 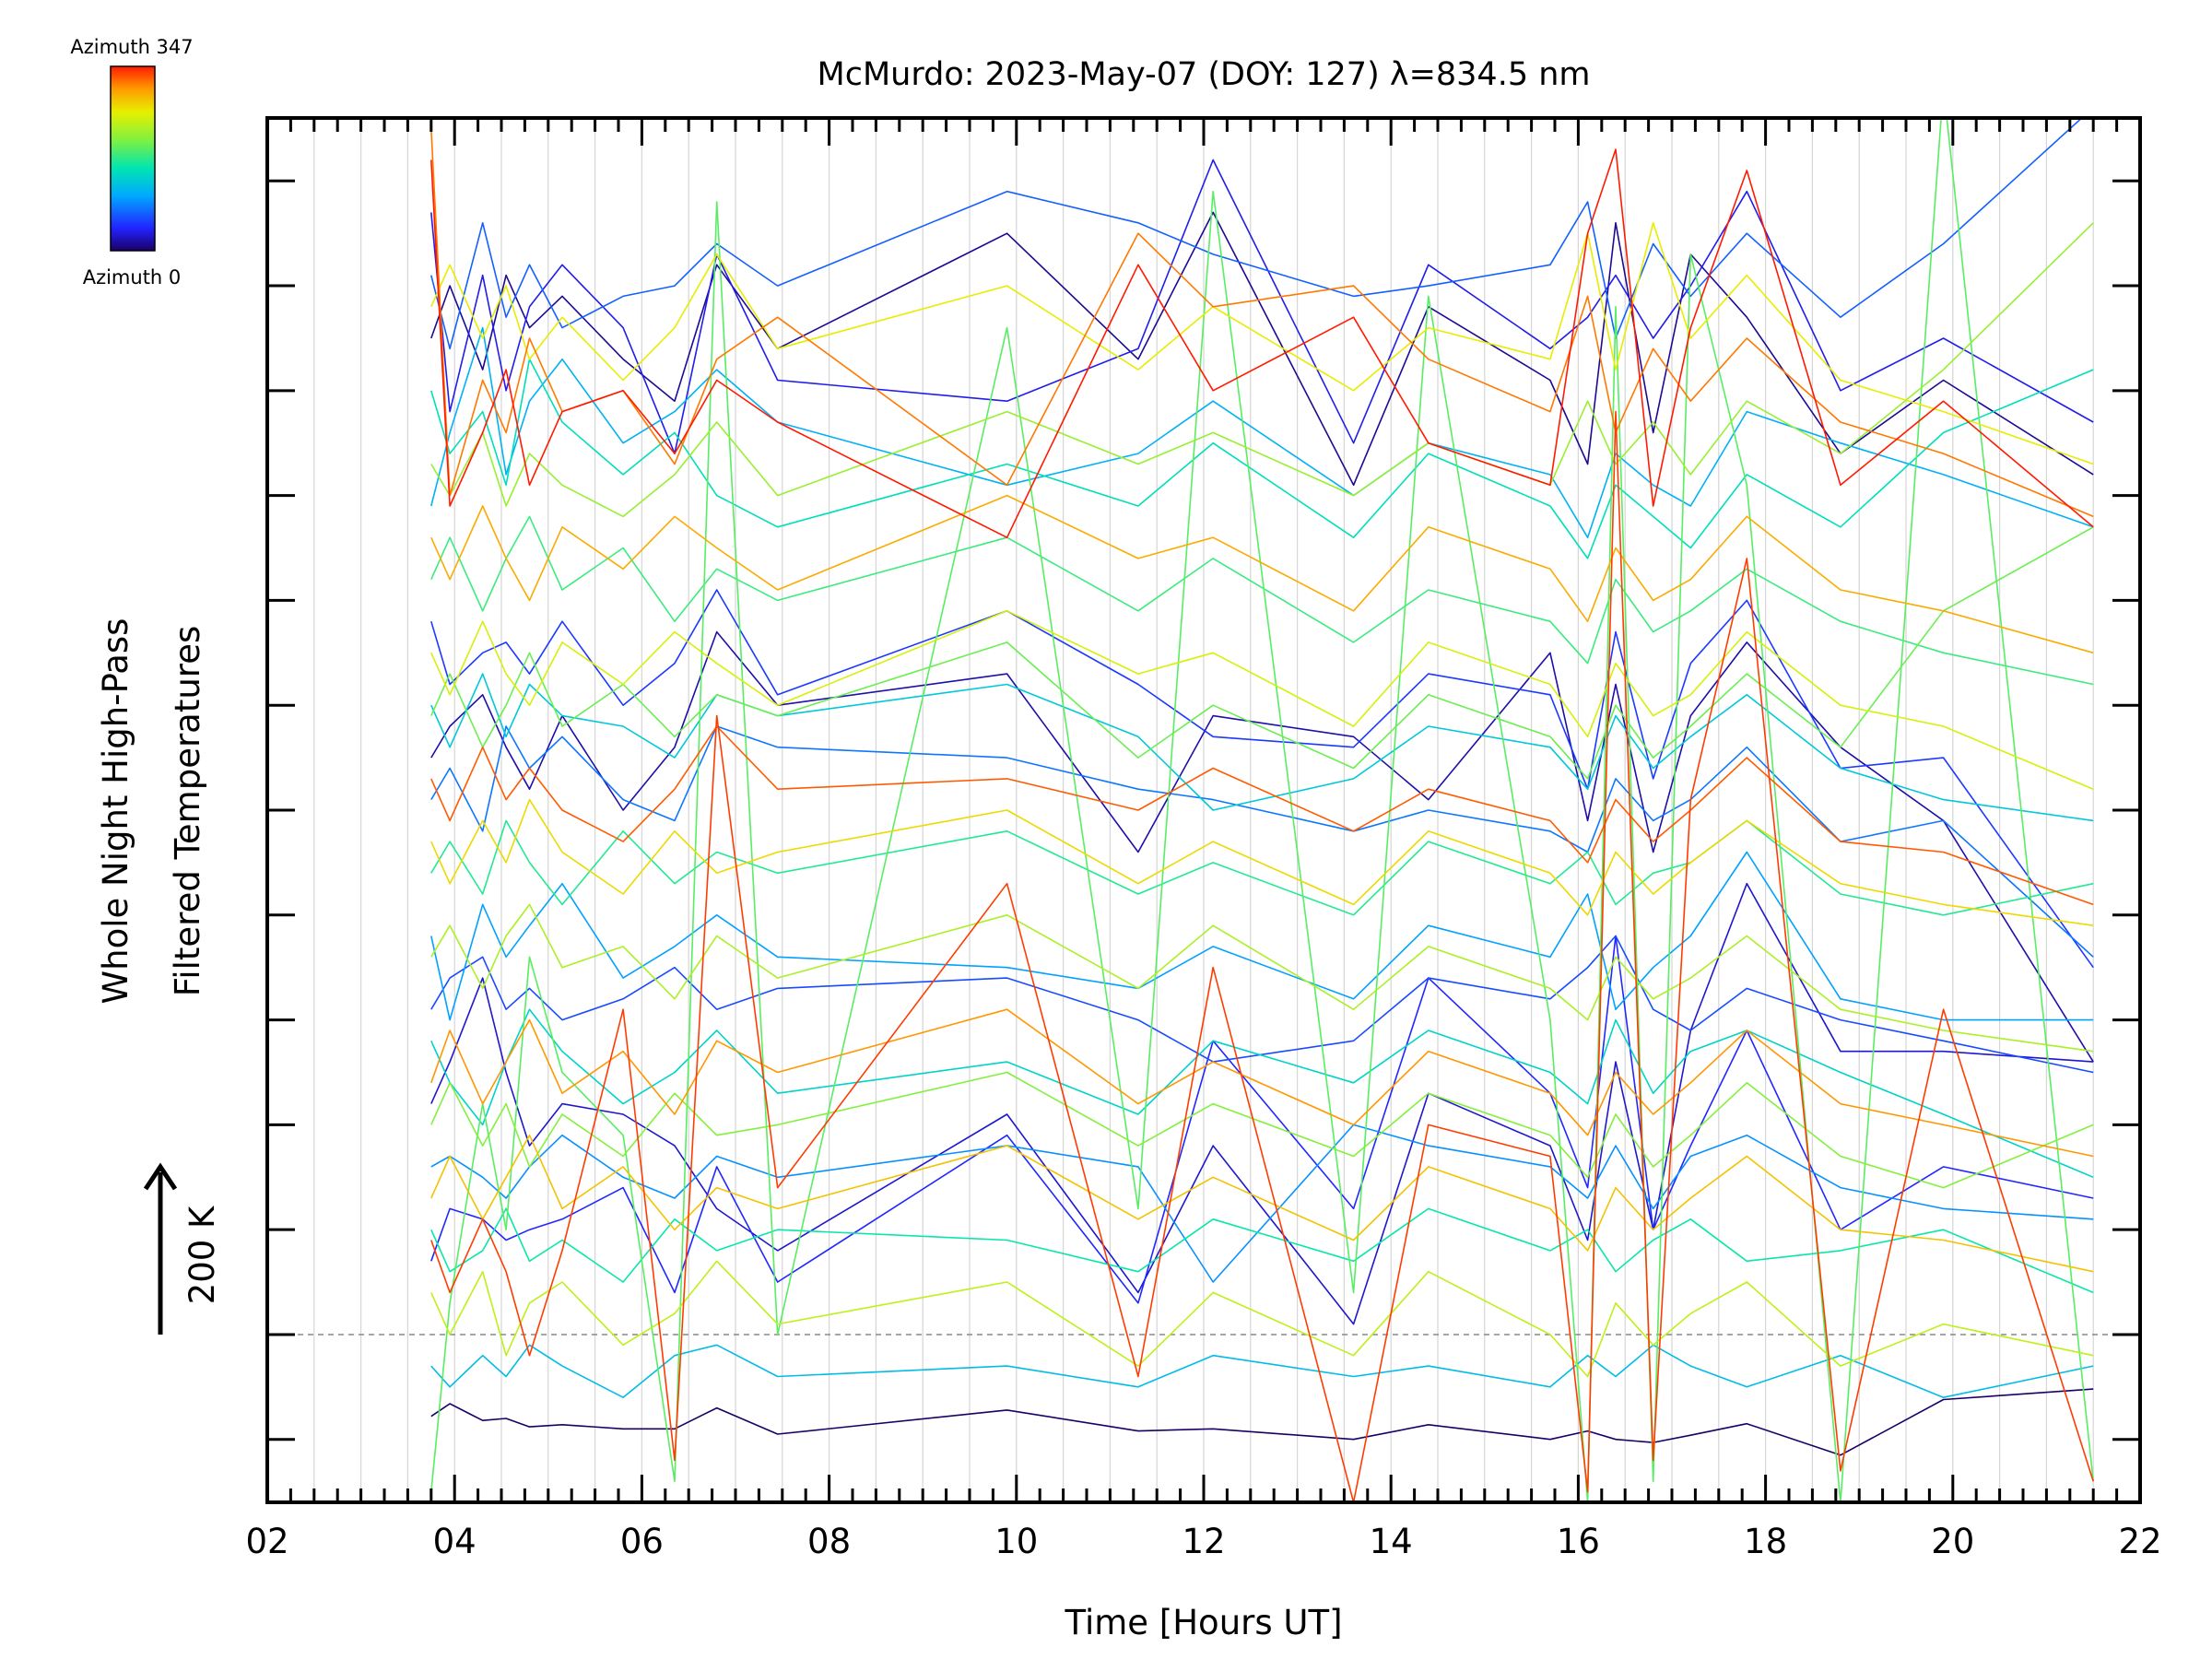 I want to click on colorbar-top-label: Azimuth 347, so click(x=131, y=47).